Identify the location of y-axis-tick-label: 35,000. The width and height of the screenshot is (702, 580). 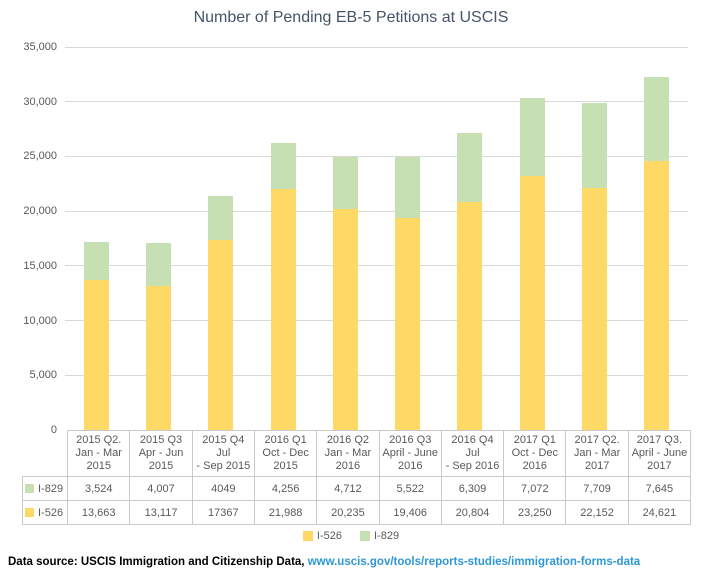
(40, 47).